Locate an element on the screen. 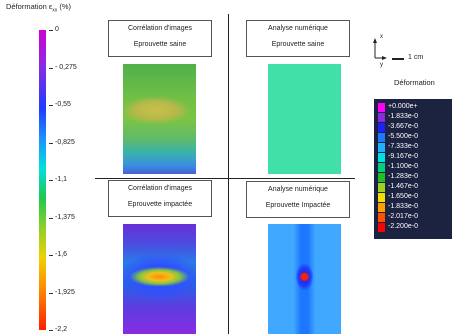 Image resolution: width=452 pixels, height=334 pixels. legend-value: -9.167e-0 is located at coordinates (403, 156).